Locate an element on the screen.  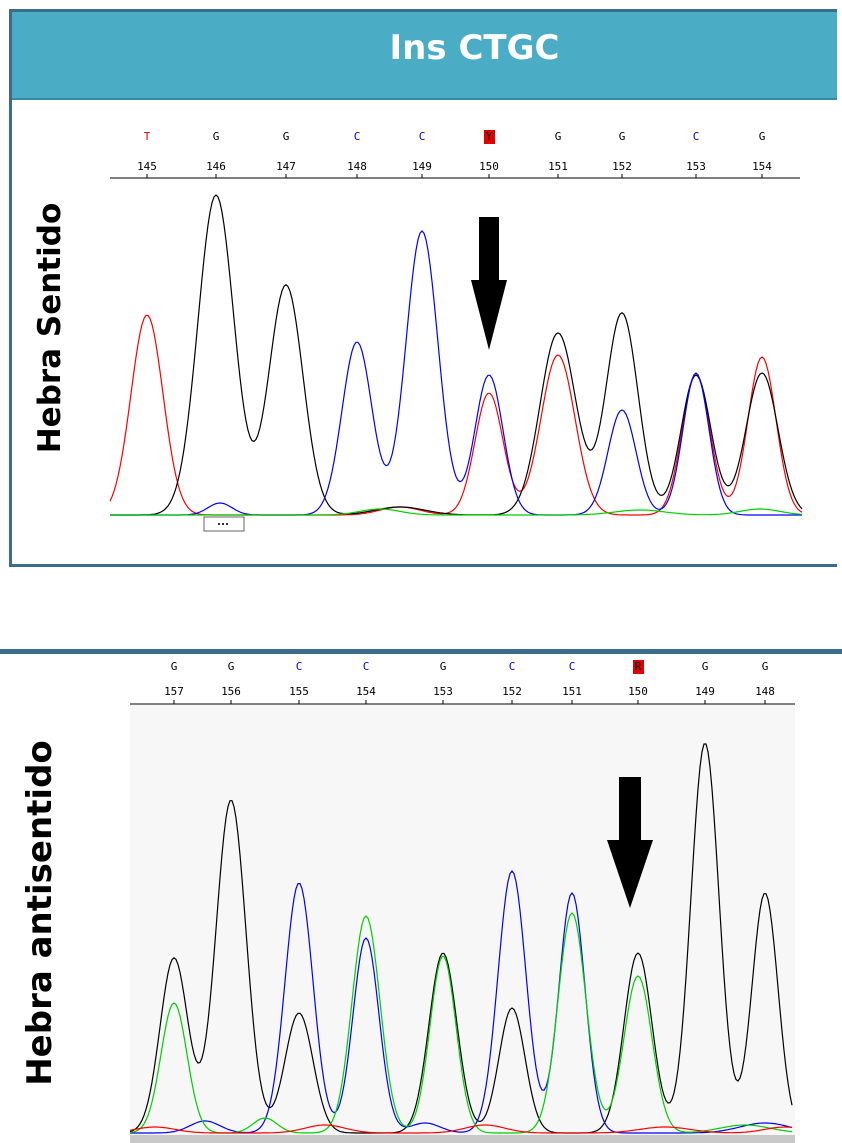
scrollbar is located at coordinates (462, 1139).